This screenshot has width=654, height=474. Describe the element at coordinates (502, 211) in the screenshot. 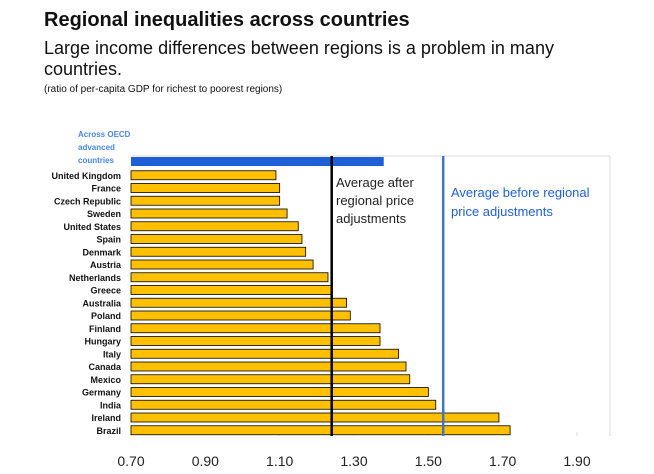

I see `reference-label-before-adjustment: price adjustments` at that location.